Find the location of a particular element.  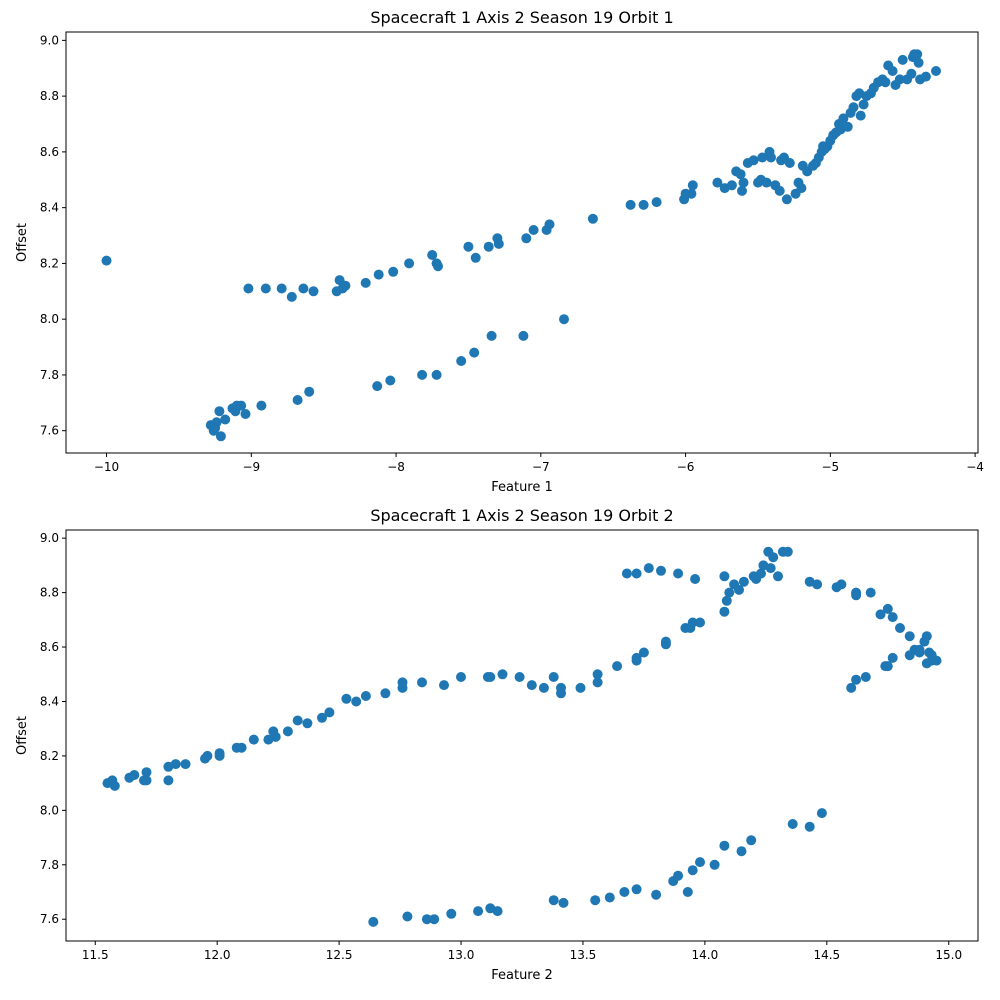

y-tick-label: 8.4 is located at coordinates (49, 208).